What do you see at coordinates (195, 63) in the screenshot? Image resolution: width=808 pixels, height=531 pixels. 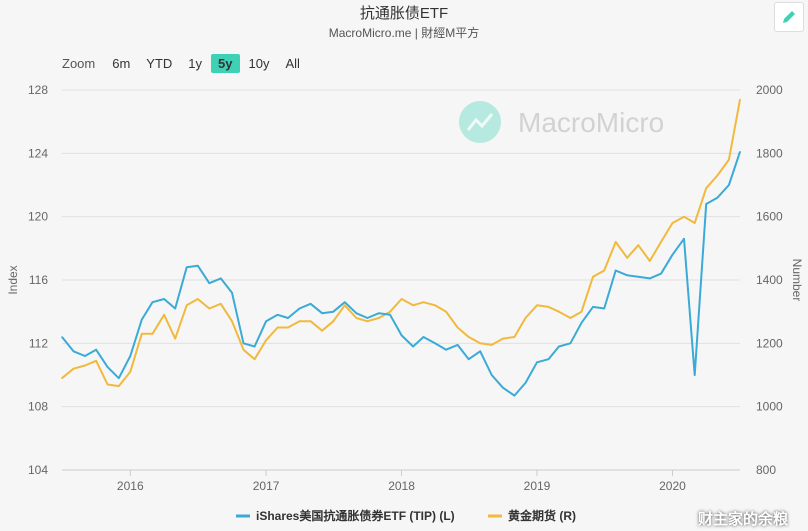 I see `zoom-1y-button: 1y` at bounding box center [195, 63].